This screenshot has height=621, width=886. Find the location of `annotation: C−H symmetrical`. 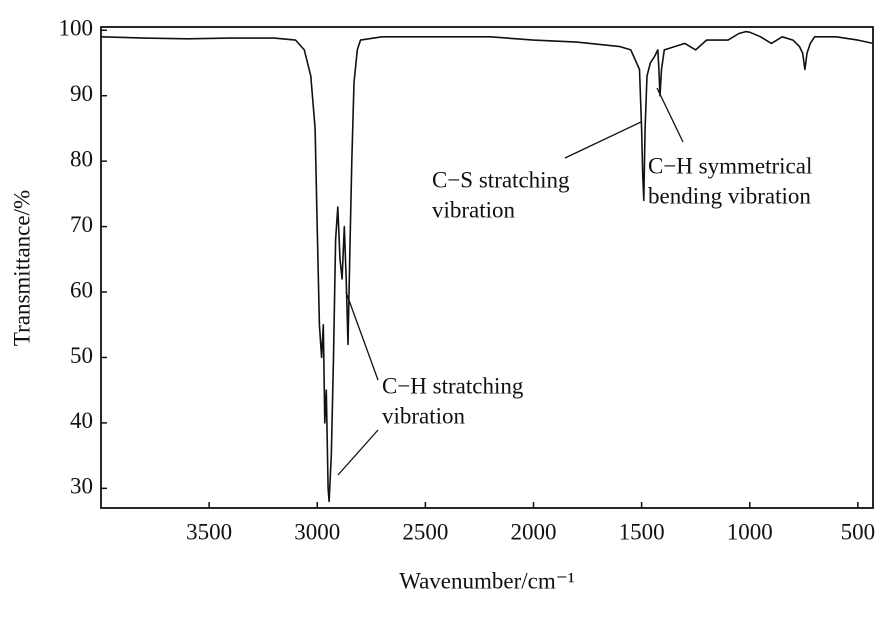

annotation: C−H symmetrical is located at coordinates (730, 165).